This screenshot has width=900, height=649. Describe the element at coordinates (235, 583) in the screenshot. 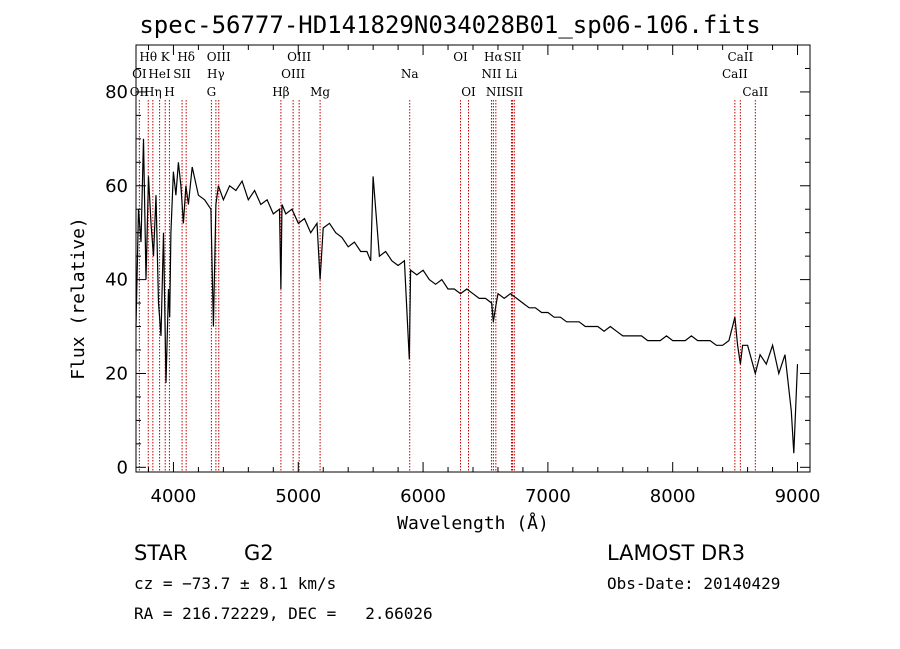

I see `redshift-cz: cz = −73.7 ± 8.1 km/s` at that location.